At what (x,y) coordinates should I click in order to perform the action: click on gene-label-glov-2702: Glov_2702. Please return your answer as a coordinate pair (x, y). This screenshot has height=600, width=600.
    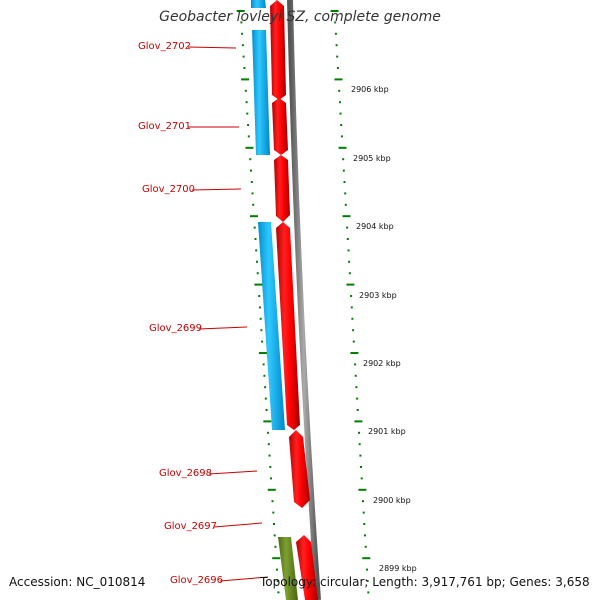
    Looking at the image, I should click on (165, 46).